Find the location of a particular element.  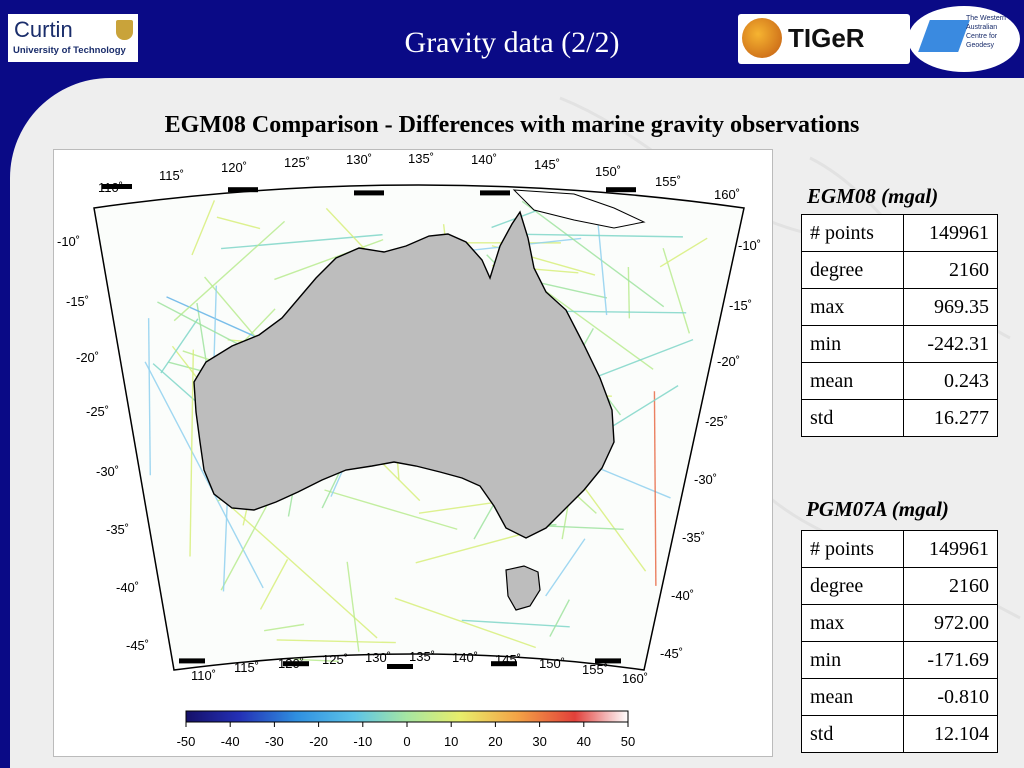

lat-label-left: -20˚ is located at coordinates (87, 357).